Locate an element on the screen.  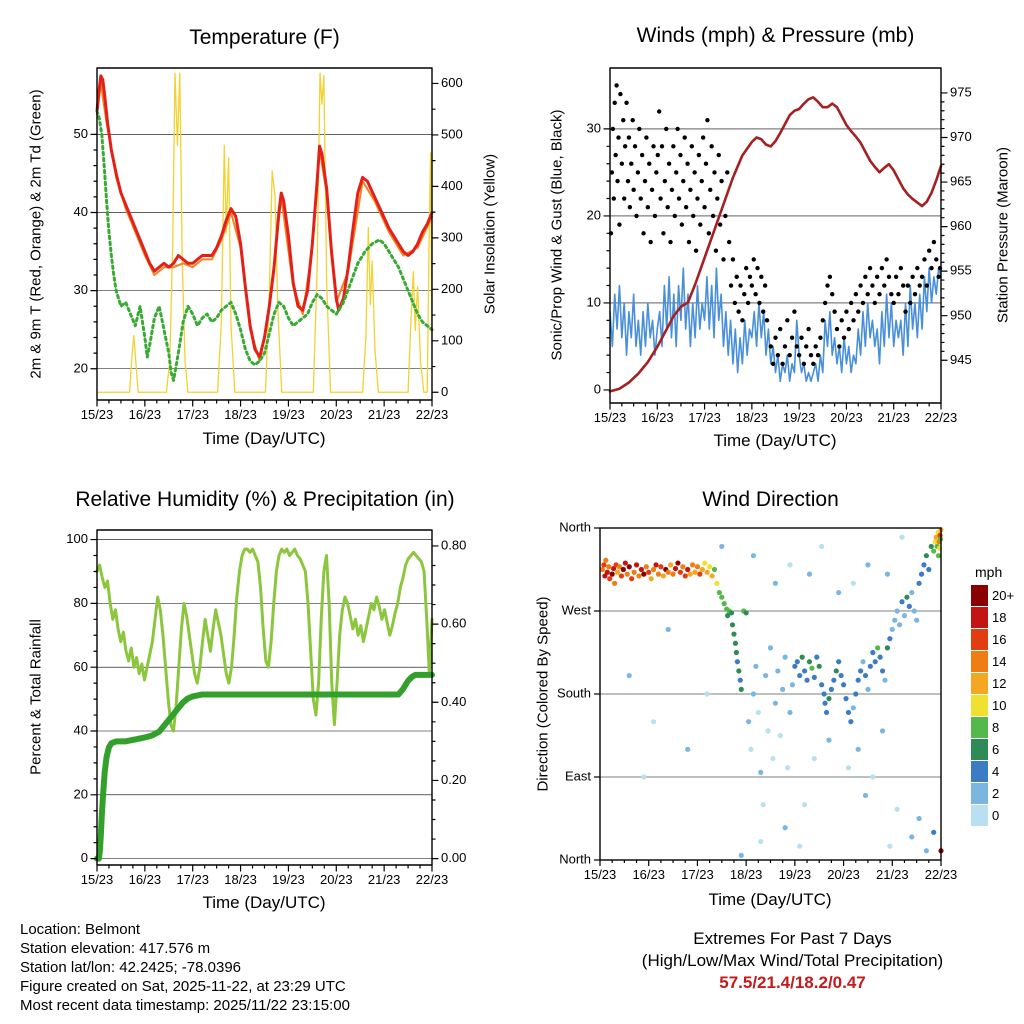
wind-direction-title: Wind Direction is located at coordinates (770, 499).